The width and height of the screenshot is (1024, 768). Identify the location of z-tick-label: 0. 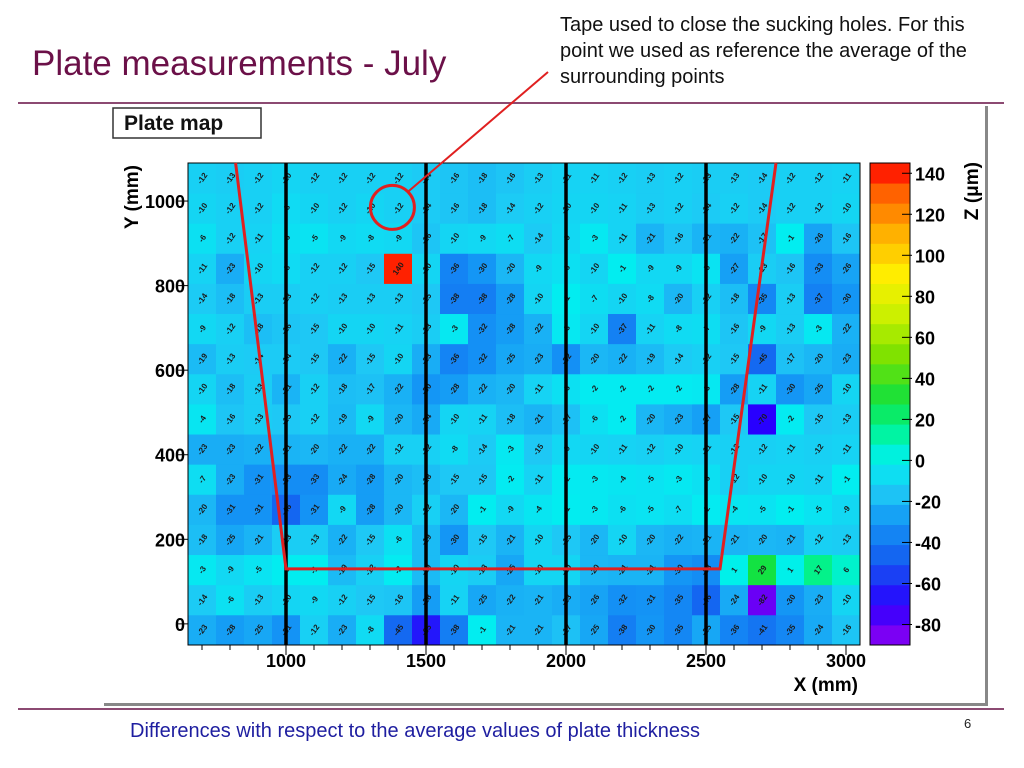
(920, 461).